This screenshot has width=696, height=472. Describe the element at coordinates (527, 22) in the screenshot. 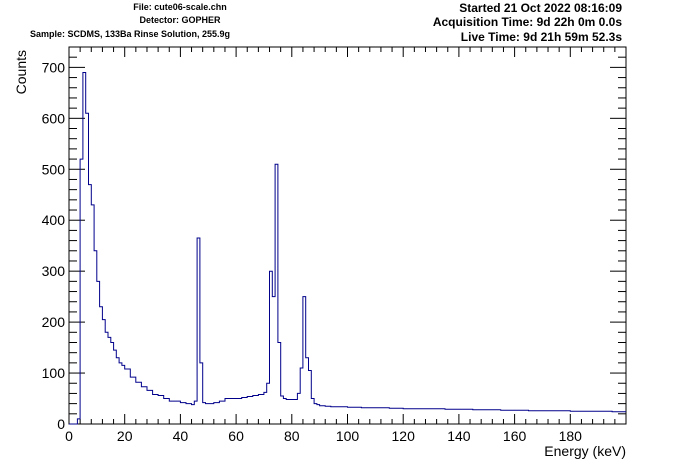

I see `acquisition-time-label: Acquisition Time: 9d 22h 0m 0.0s` at that location.